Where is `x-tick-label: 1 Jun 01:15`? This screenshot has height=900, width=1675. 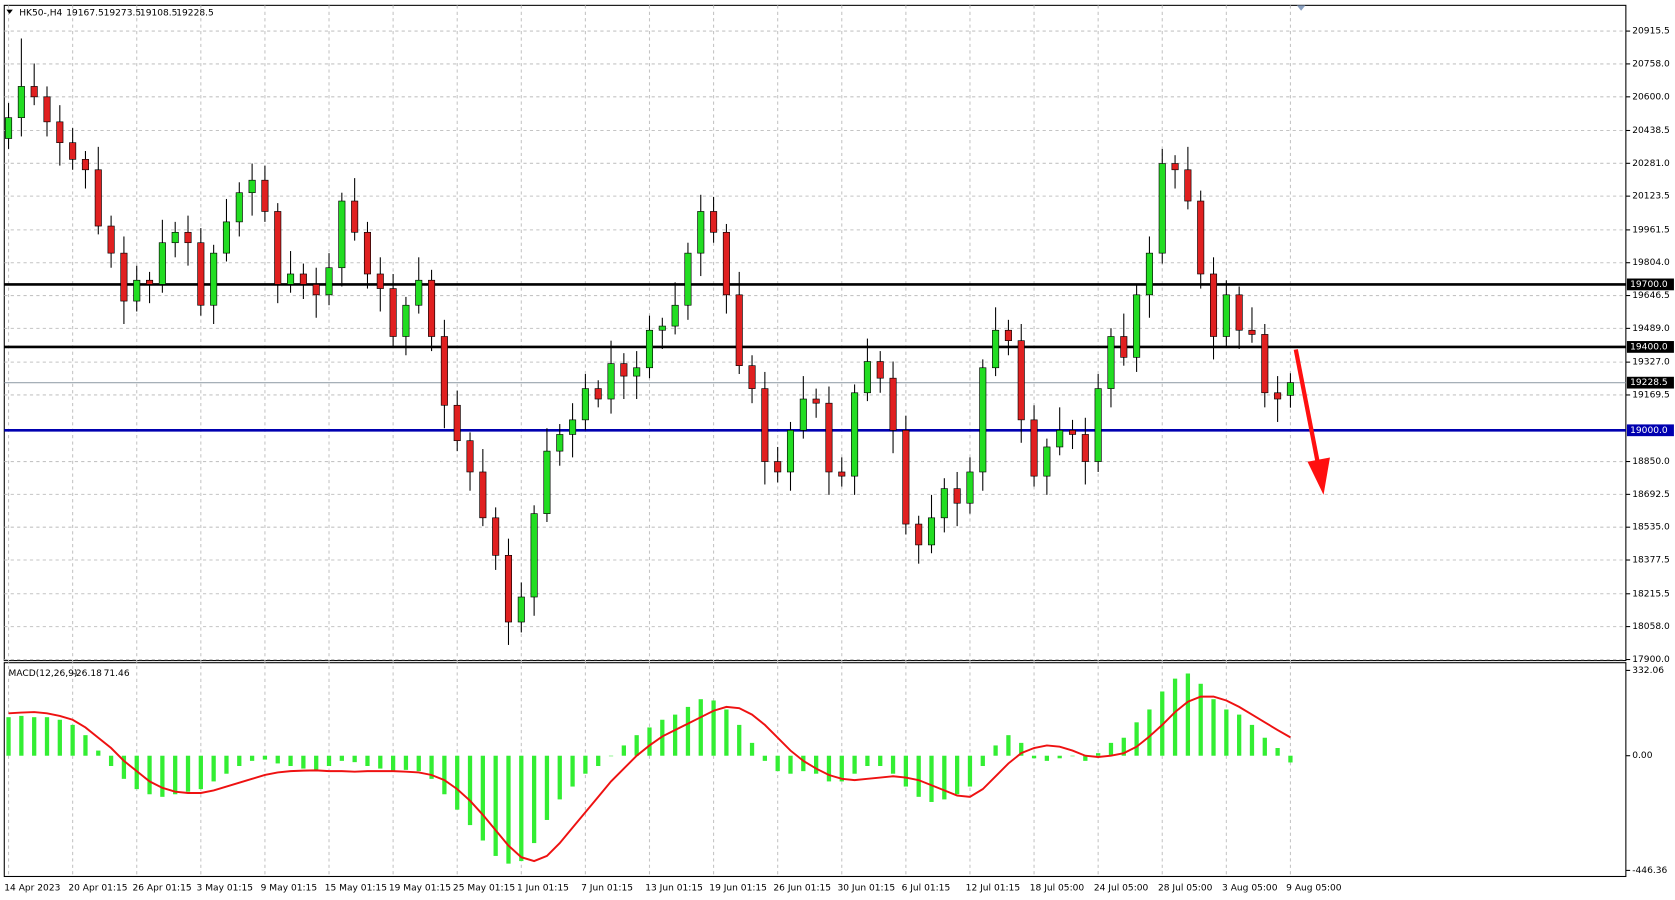 x-tick-label: 1 Jun 01:15 is located at coordinates (543, 889).